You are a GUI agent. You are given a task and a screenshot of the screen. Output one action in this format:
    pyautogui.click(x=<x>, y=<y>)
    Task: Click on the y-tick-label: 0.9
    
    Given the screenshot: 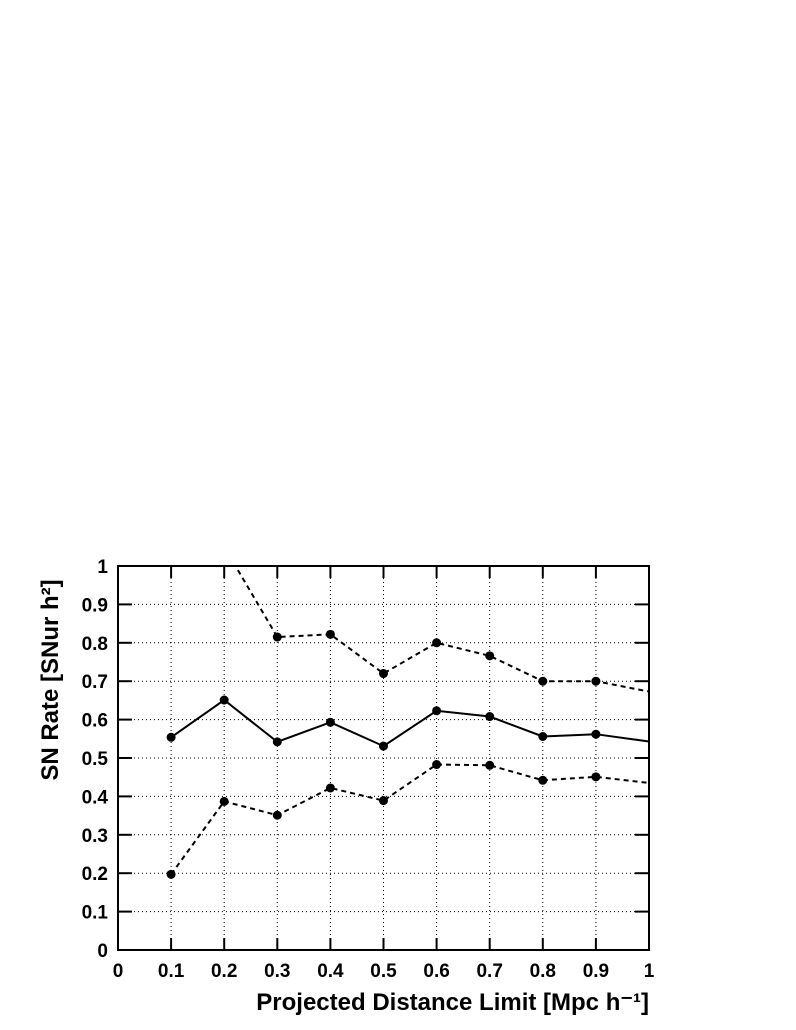 What is the action you would take?
    pyautogui.click(x=95, y=605)
    